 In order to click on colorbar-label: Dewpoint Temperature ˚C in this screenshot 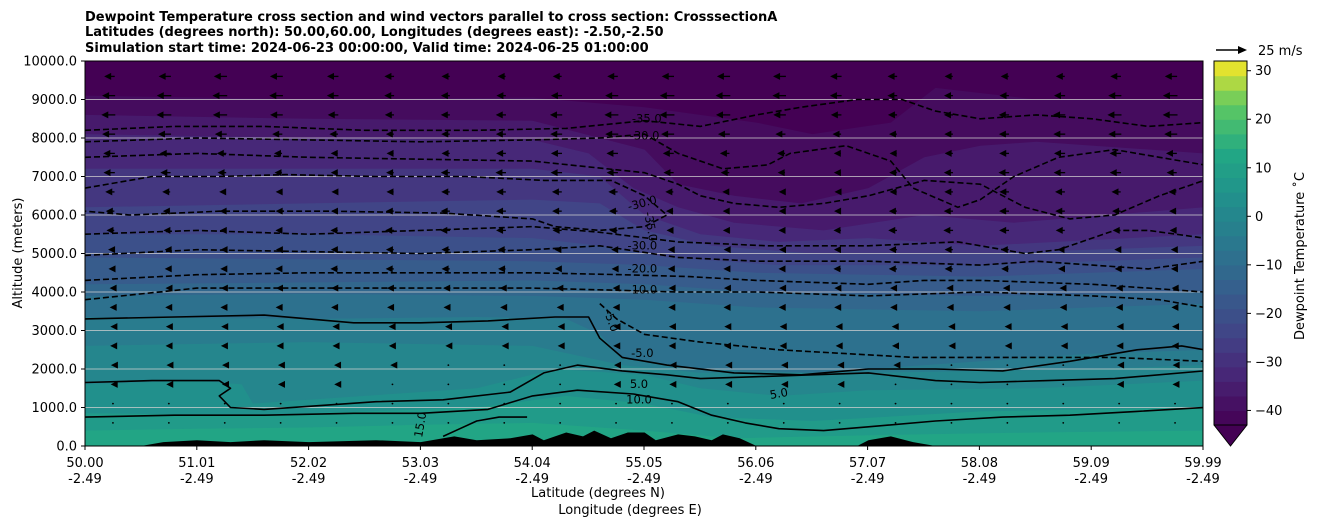, I will do `click(1300, 256)`.